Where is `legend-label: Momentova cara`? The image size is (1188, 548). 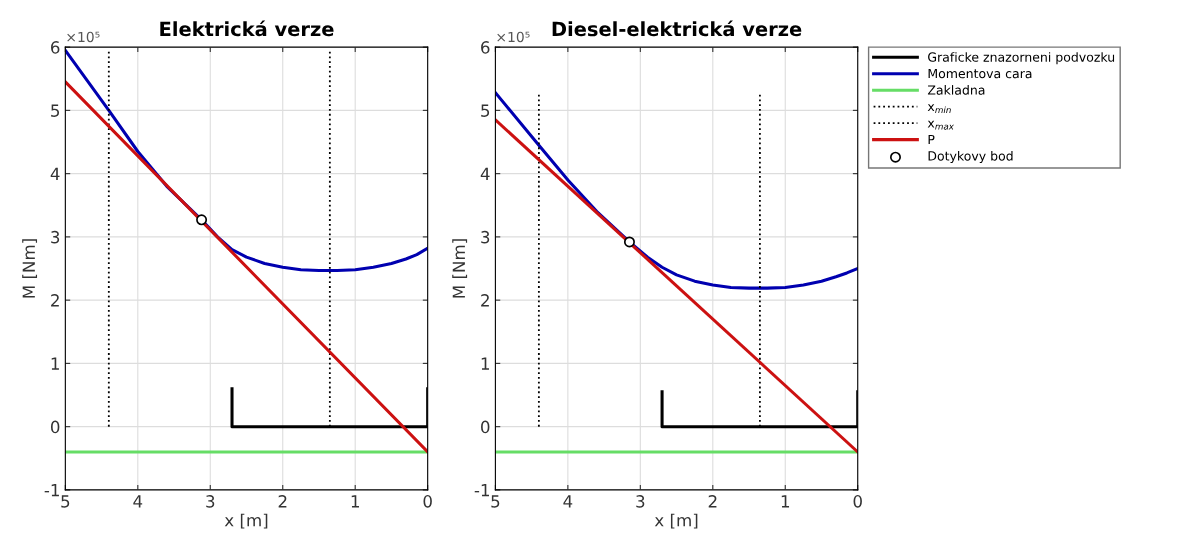
legend-label: Momentova cara is located at coordinates (980, 73).